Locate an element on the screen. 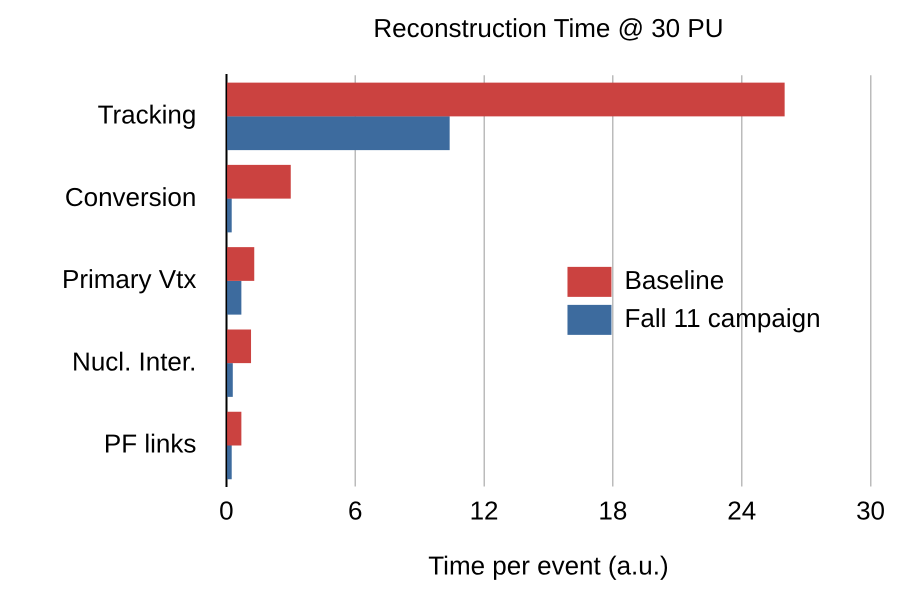 The height and width of the screenshot is (595, 903). x-tick-label: 12 is located at coordinates (484, 510).